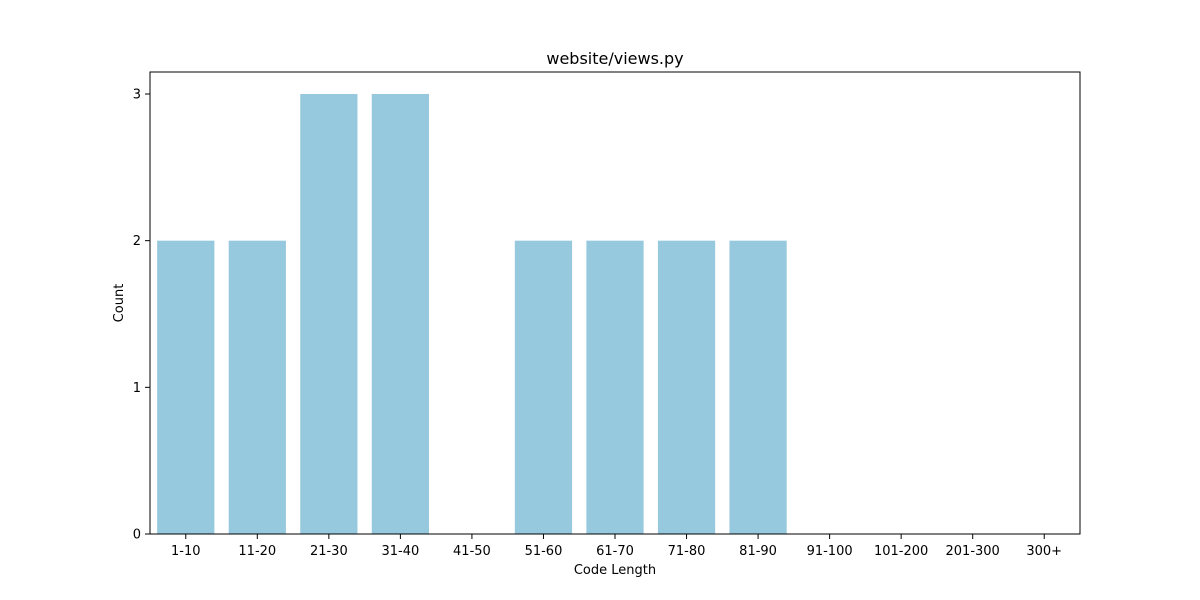 The image size is (1200, 600). Describe the element at coordinates (186, 551) in the screenshot. I see `x-tick-label: 1-10` at that location.